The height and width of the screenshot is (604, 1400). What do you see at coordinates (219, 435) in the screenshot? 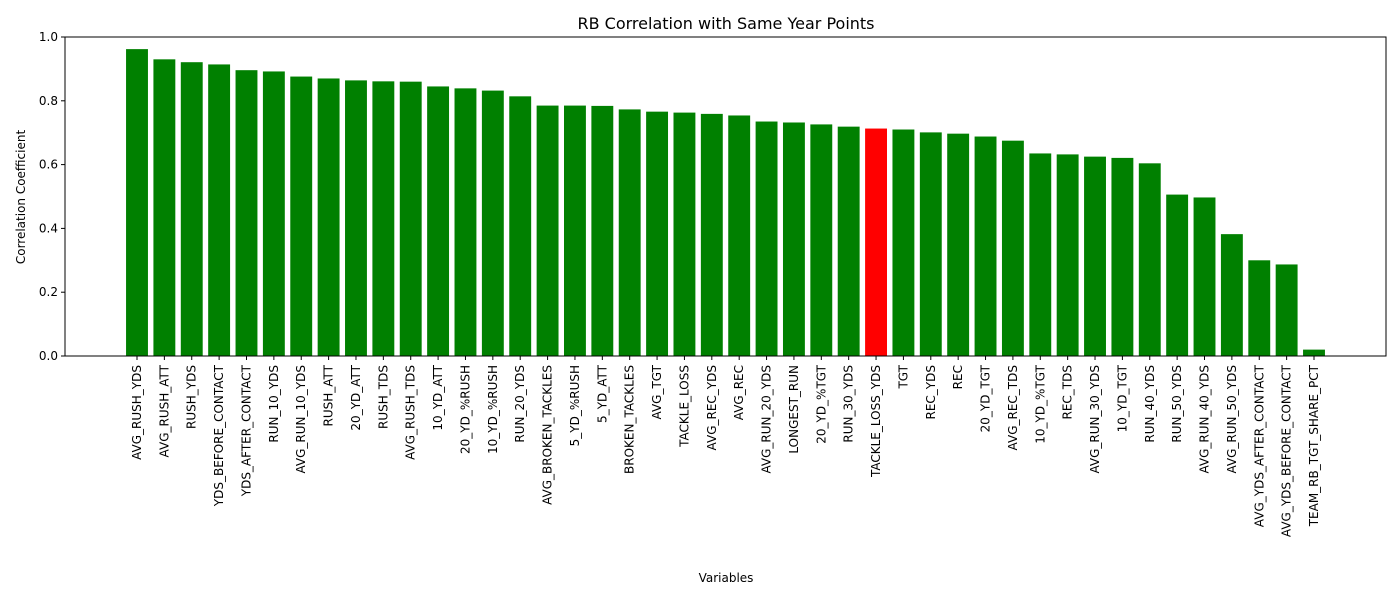
I see `x-tick-label: YDS_BEFORE_CONTACT` at bounding box center [219, 435].